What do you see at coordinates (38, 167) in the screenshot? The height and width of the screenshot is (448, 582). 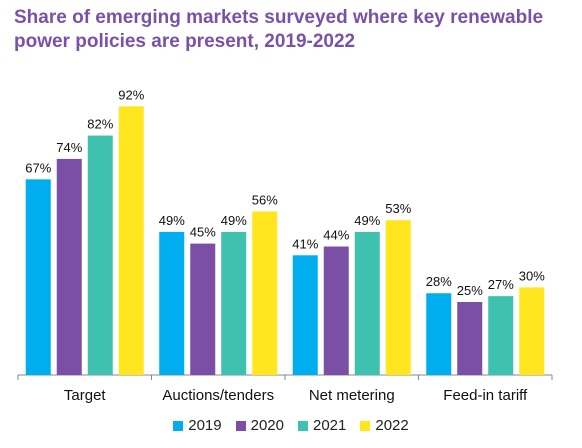 I see `data-label: 67%` at bounding box center [38, 167].